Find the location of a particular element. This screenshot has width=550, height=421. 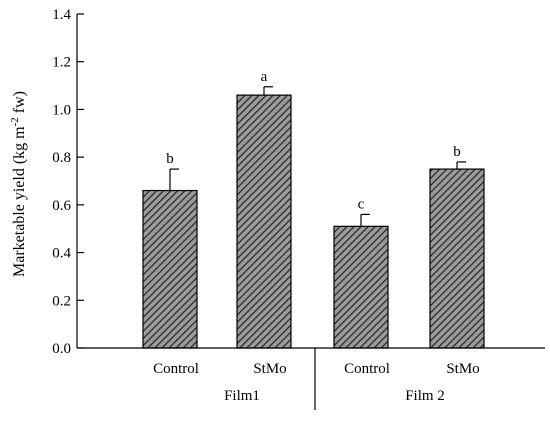

y-tick-label: 1.4 is located at coordinates (61, 15).